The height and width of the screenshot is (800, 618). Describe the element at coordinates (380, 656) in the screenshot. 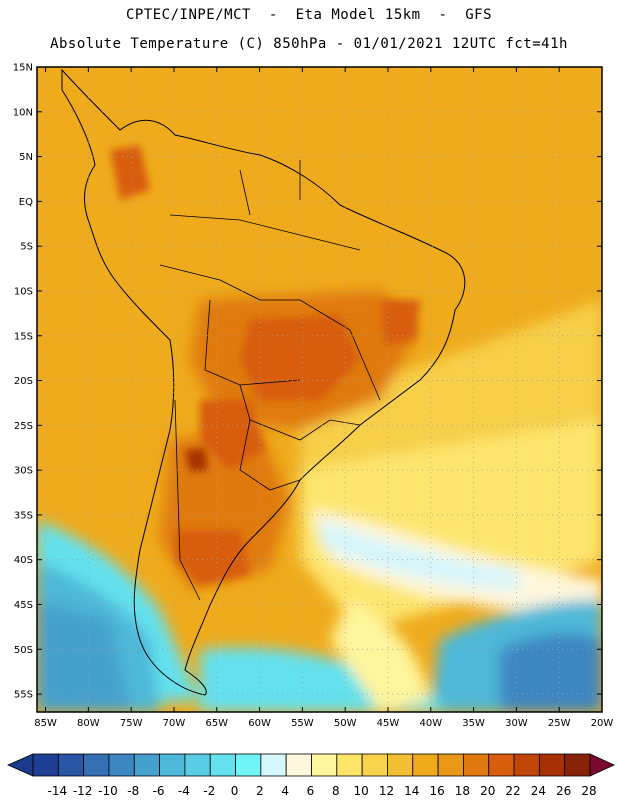

I see `field-yellow-tongue` at that location.